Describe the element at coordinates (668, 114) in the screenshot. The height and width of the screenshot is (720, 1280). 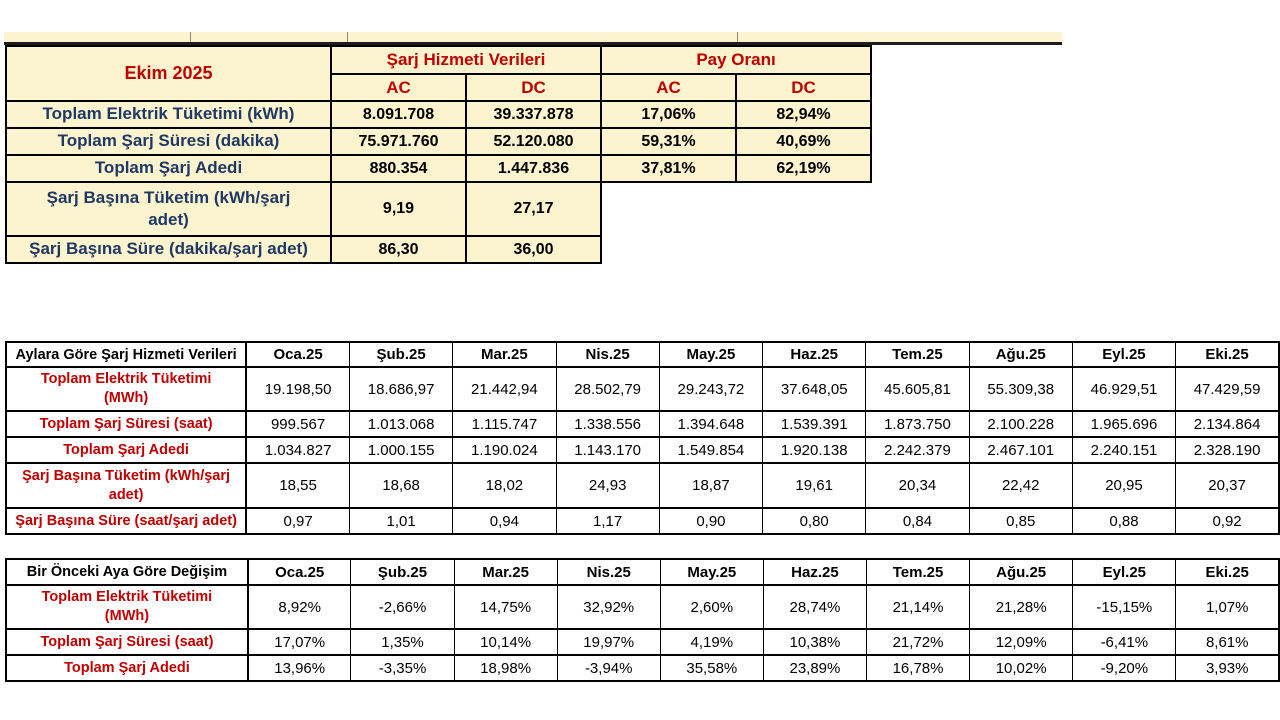
I see `cell-value: 17,06%` at that location.